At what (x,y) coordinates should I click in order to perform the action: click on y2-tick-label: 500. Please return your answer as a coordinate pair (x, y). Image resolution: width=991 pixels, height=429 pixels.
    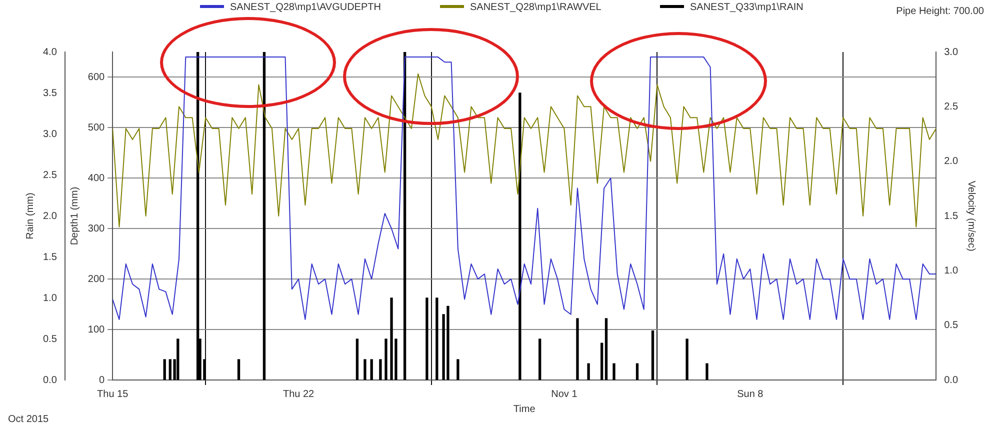
    Looking at the image, I should click on (97, 128).